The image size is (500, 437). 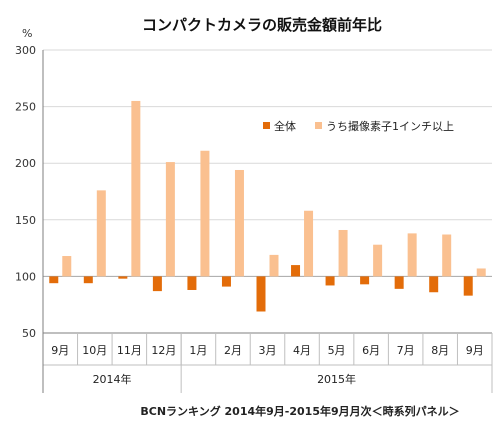 I want to click on y-tick-label: 100, so click(x=25, y=276).